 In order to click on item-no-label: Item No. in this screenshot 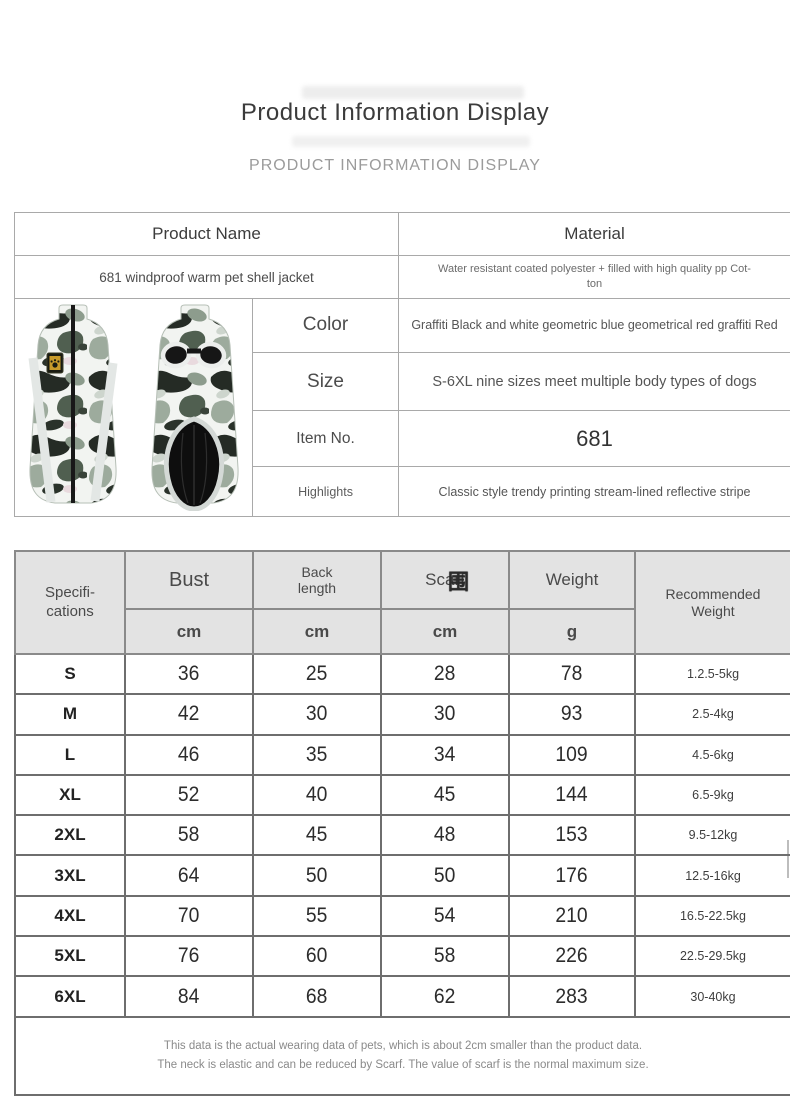, I will do `click(325, 439)`.